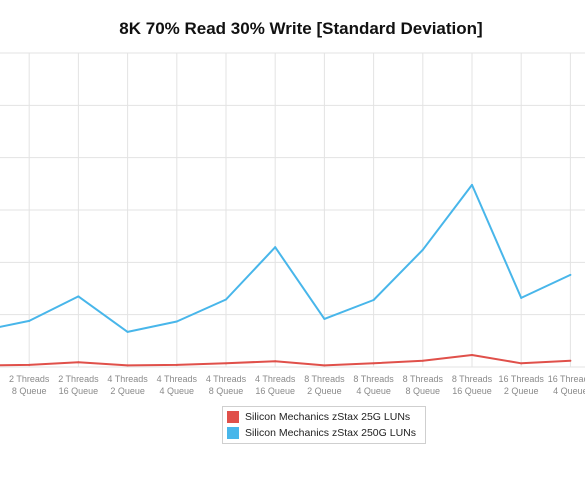  What do you see at coordinates (330, 433) in the screenshot?
I see `legend-label: Silicon Mechanics zStax 250G LUNs` at bounding box center [330, 433].